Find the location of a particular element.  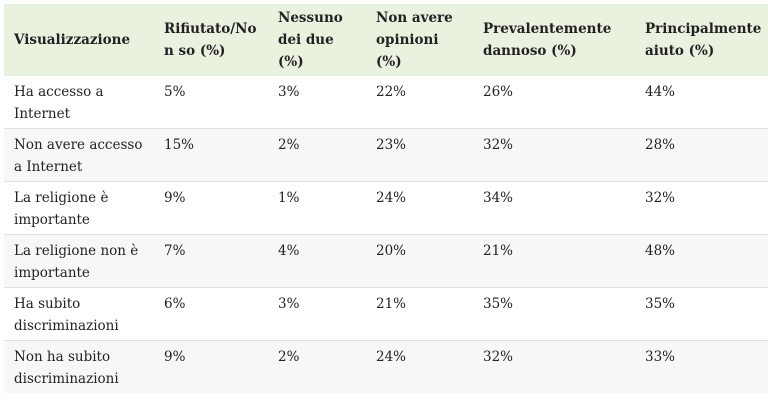

cell-prevalentemente-dannoso: 26% is located at coordinates (498, 92).